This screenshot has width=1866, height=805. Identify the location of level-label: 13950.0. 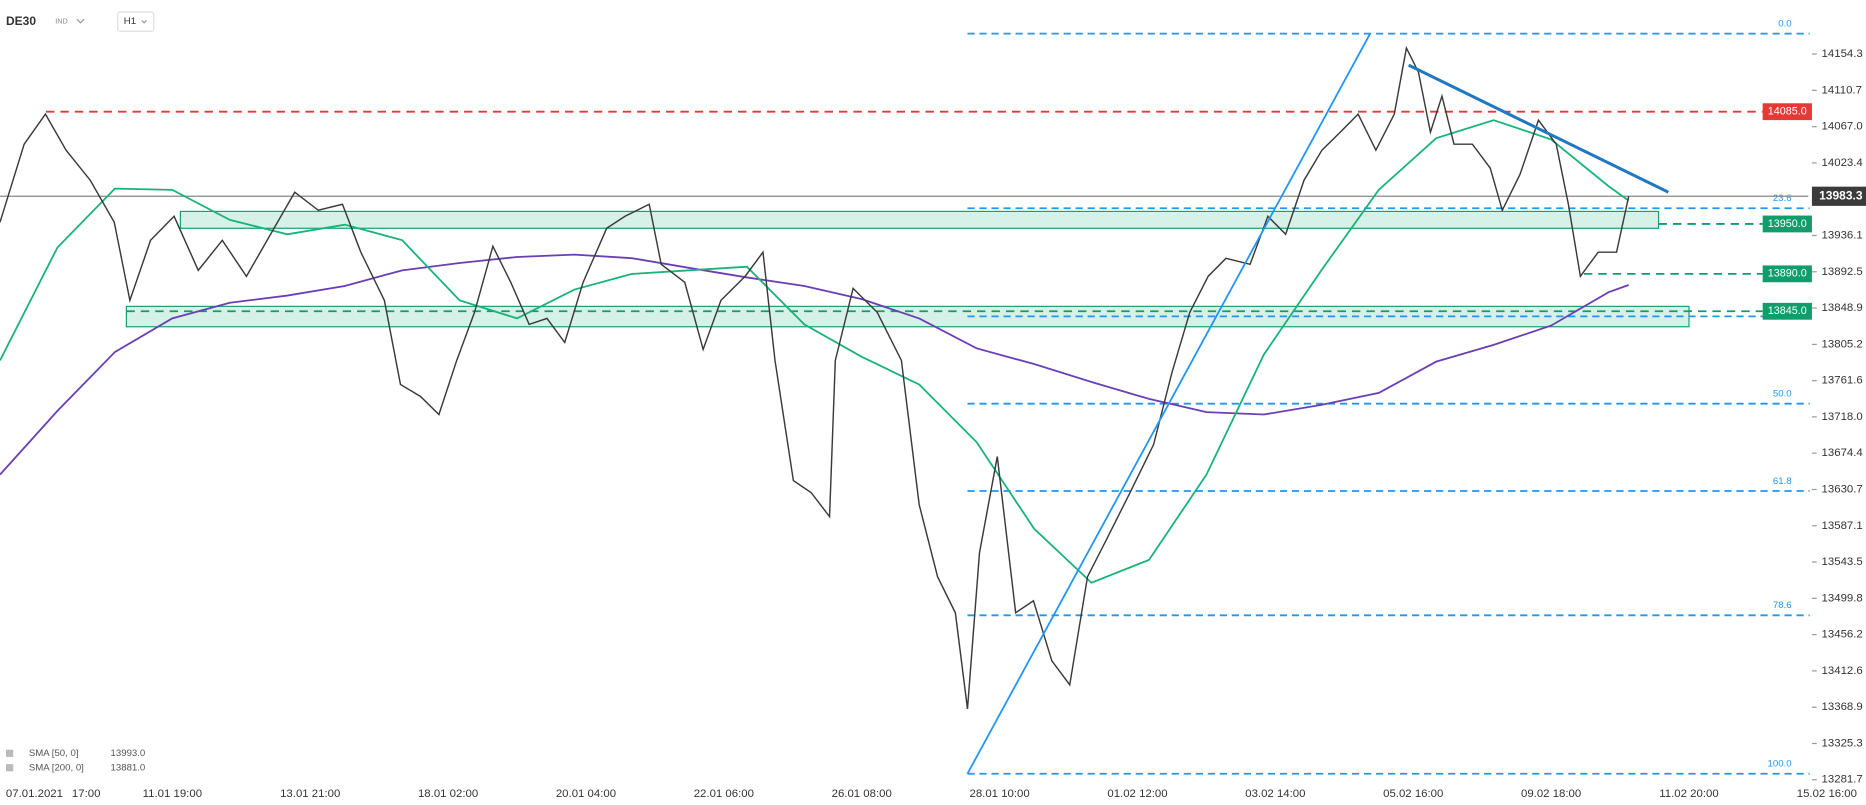
(1787, 224).